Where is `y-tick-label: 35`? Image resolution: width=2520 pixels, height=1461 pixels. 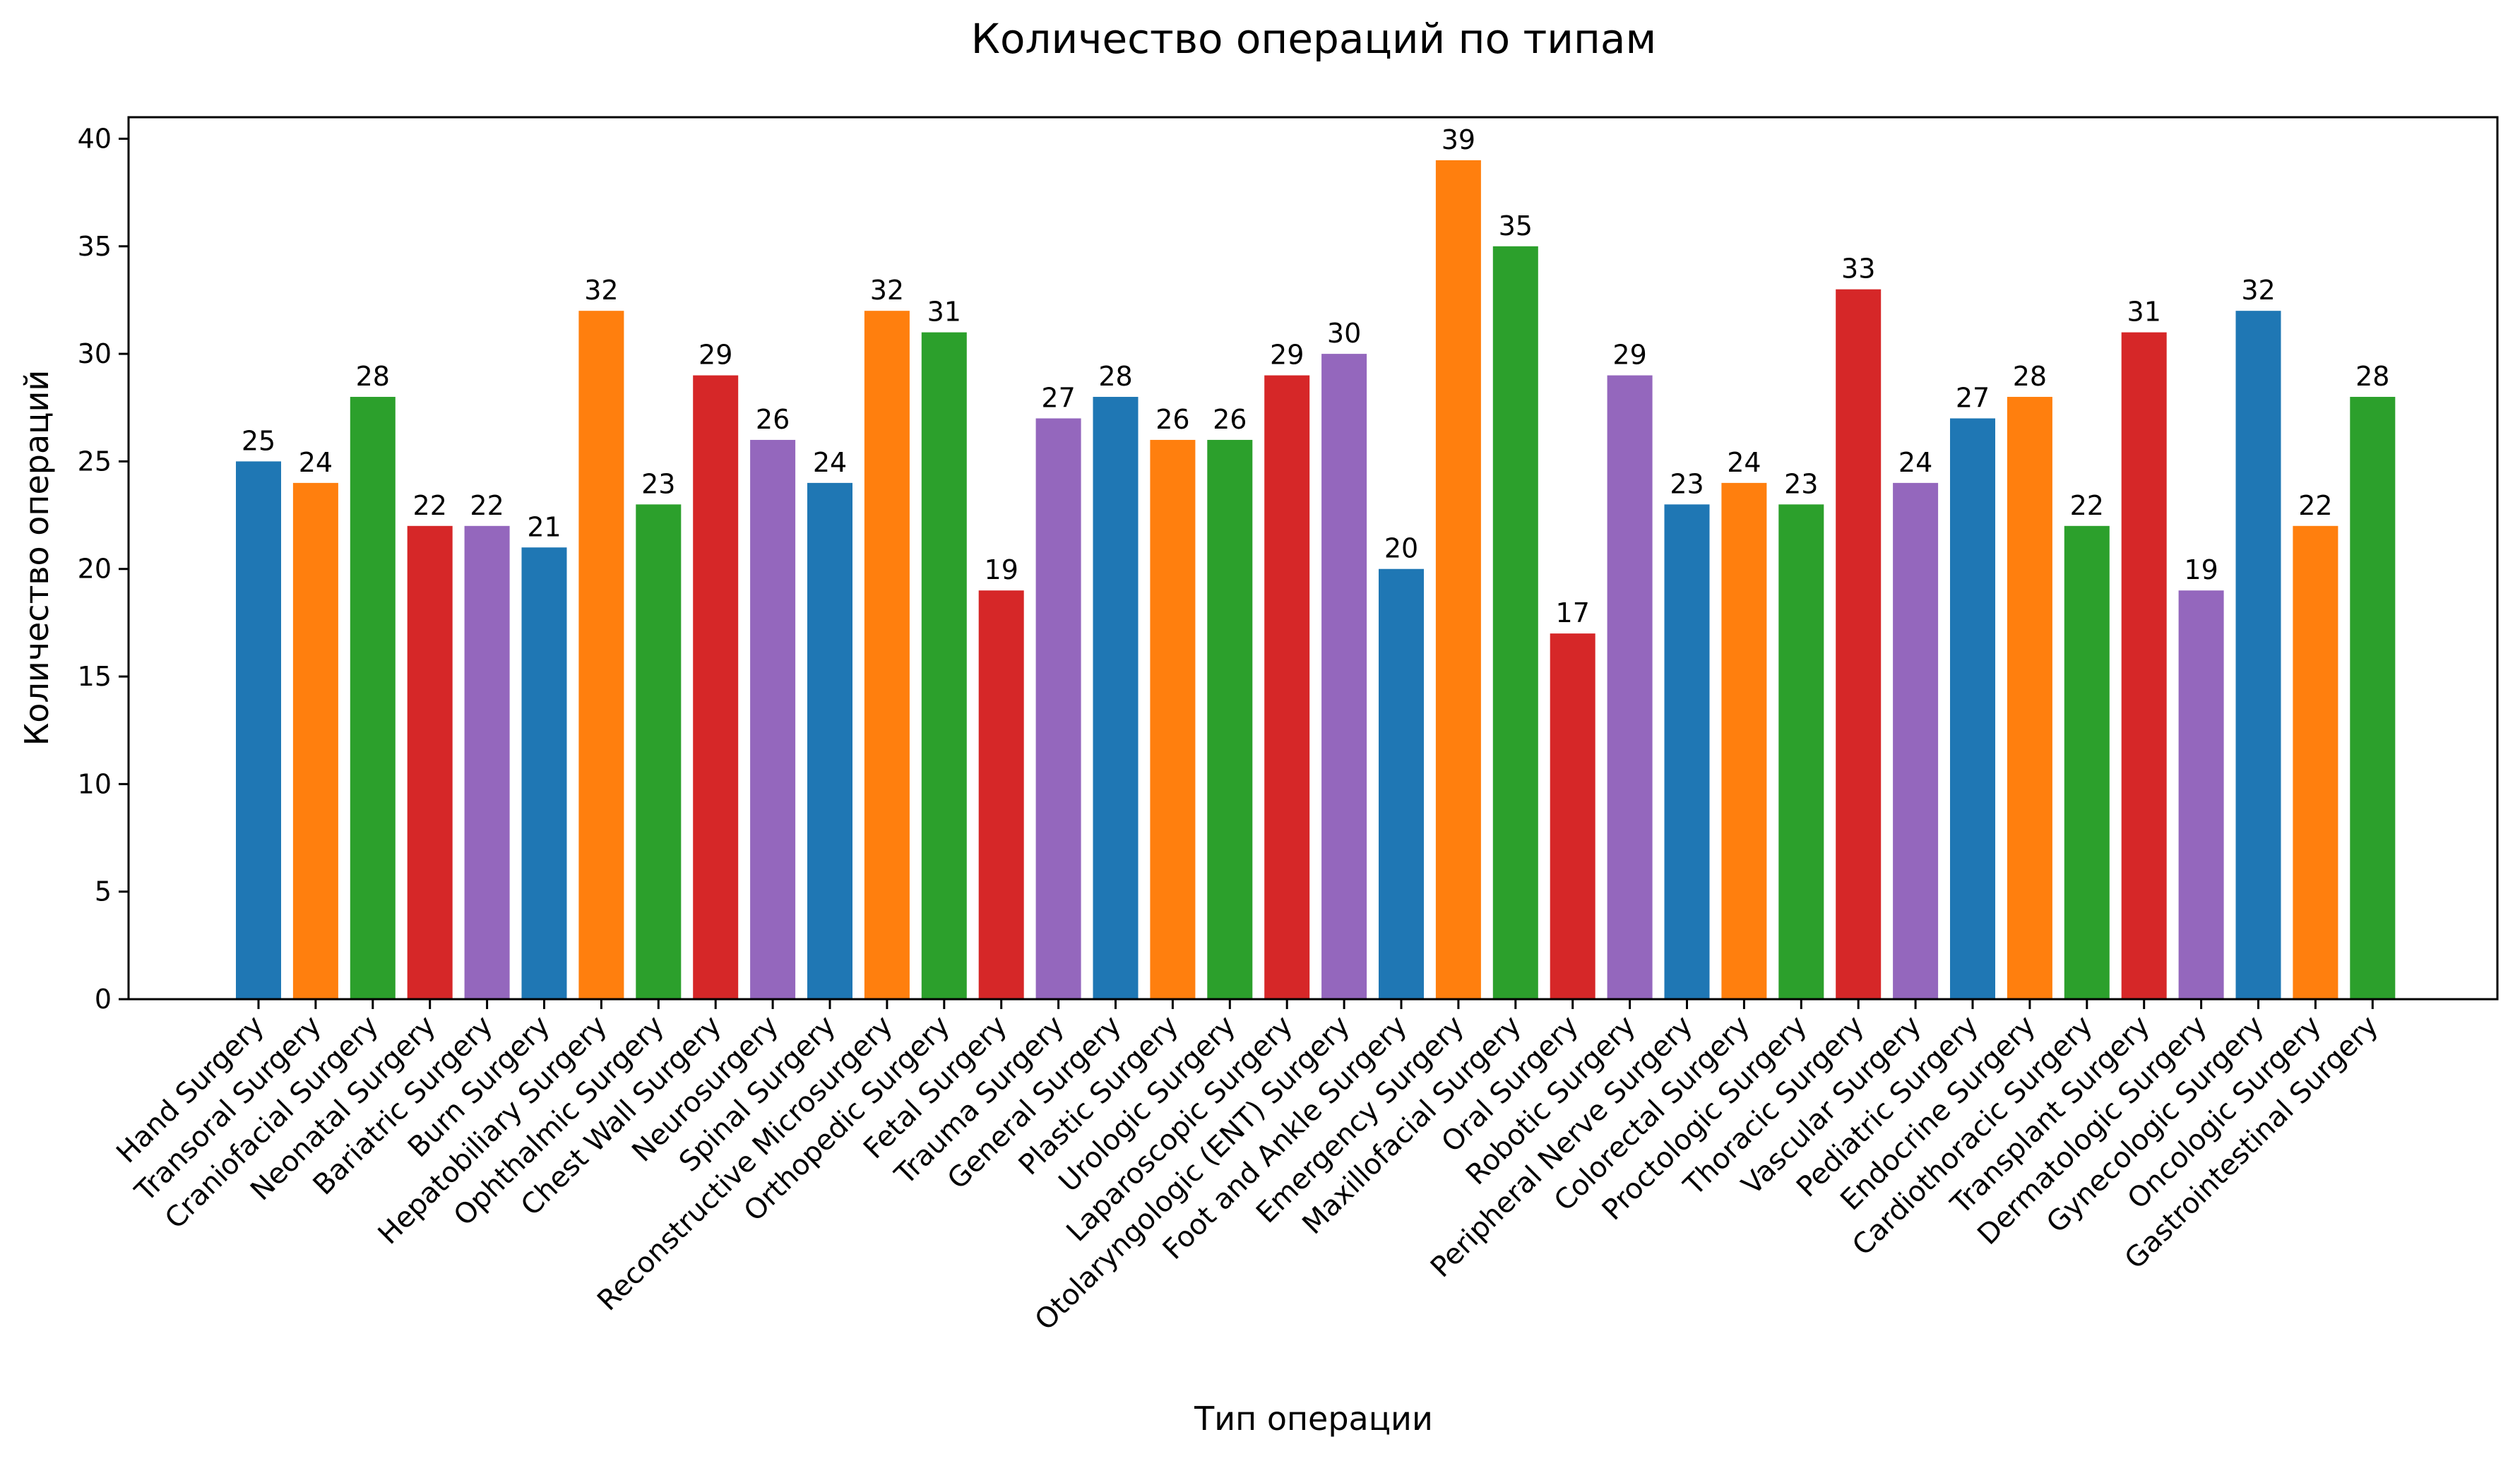 y-tick-label: 35 is located at coordinates (95, 246).